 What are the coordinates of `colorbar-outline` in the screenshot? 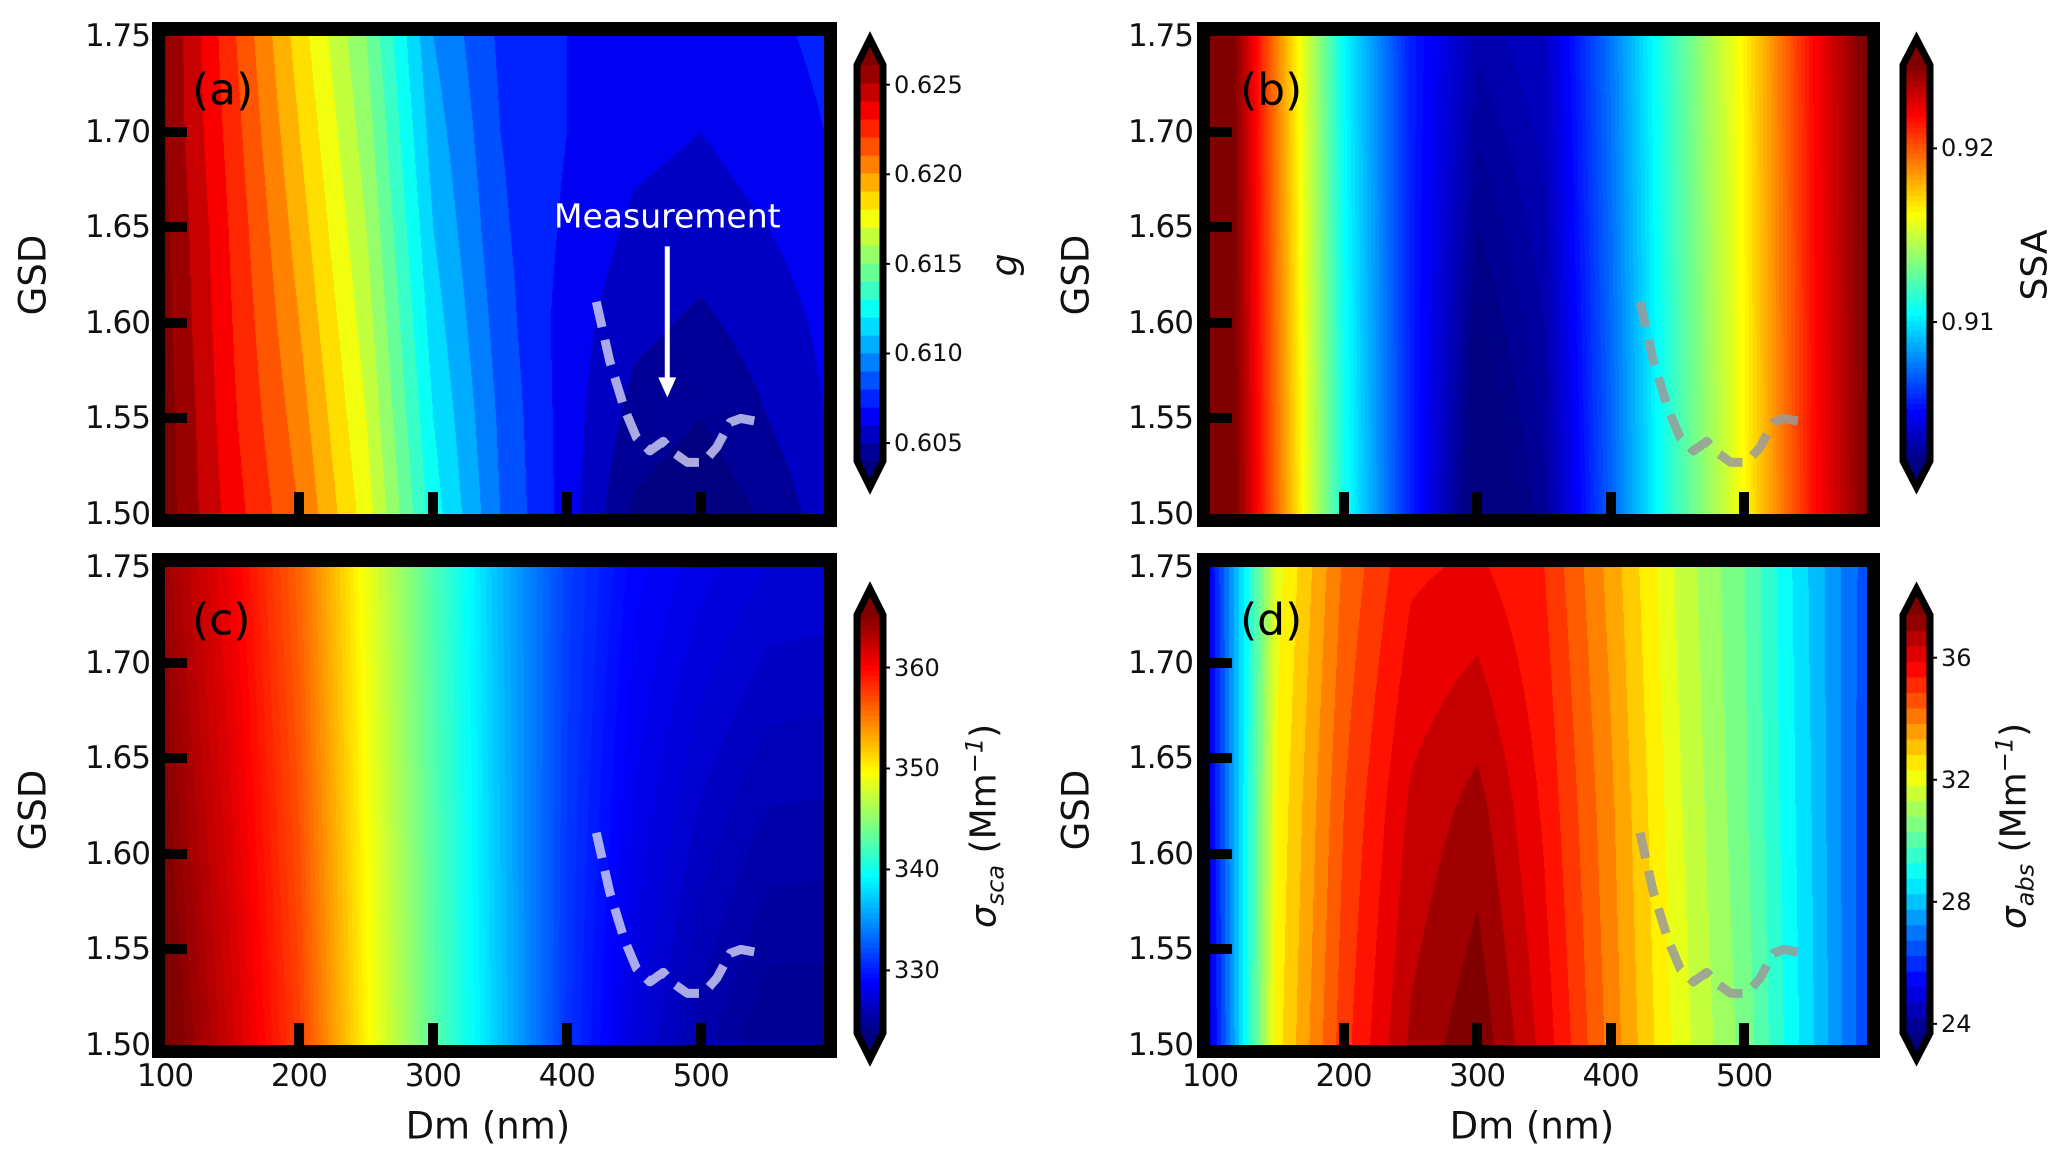 It's located at (870, 263).